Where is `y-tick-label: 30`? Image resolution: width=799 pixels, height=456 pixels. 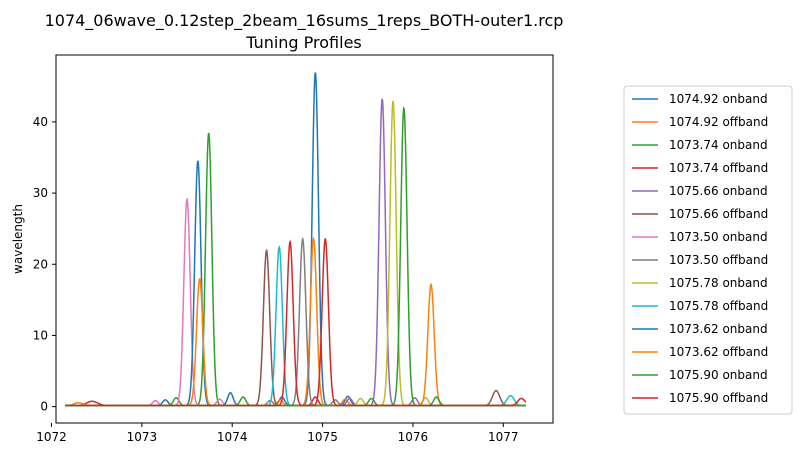 y-tick-label: 30 is located at coordinates (40, 193).